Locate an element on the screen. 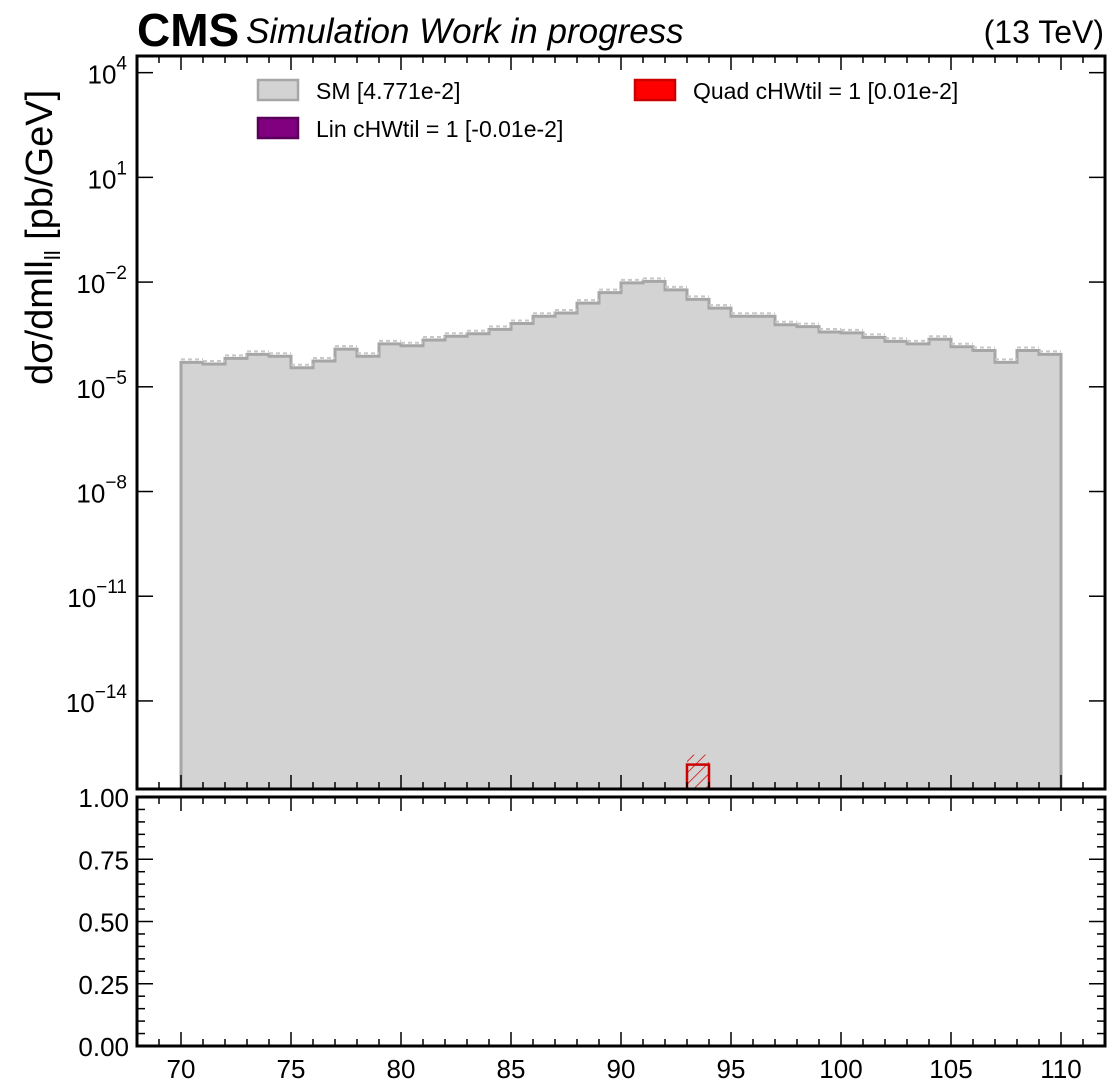 This screenshot has width=1114, height=1090. quad-histogram is located at coordinates (698, 772).